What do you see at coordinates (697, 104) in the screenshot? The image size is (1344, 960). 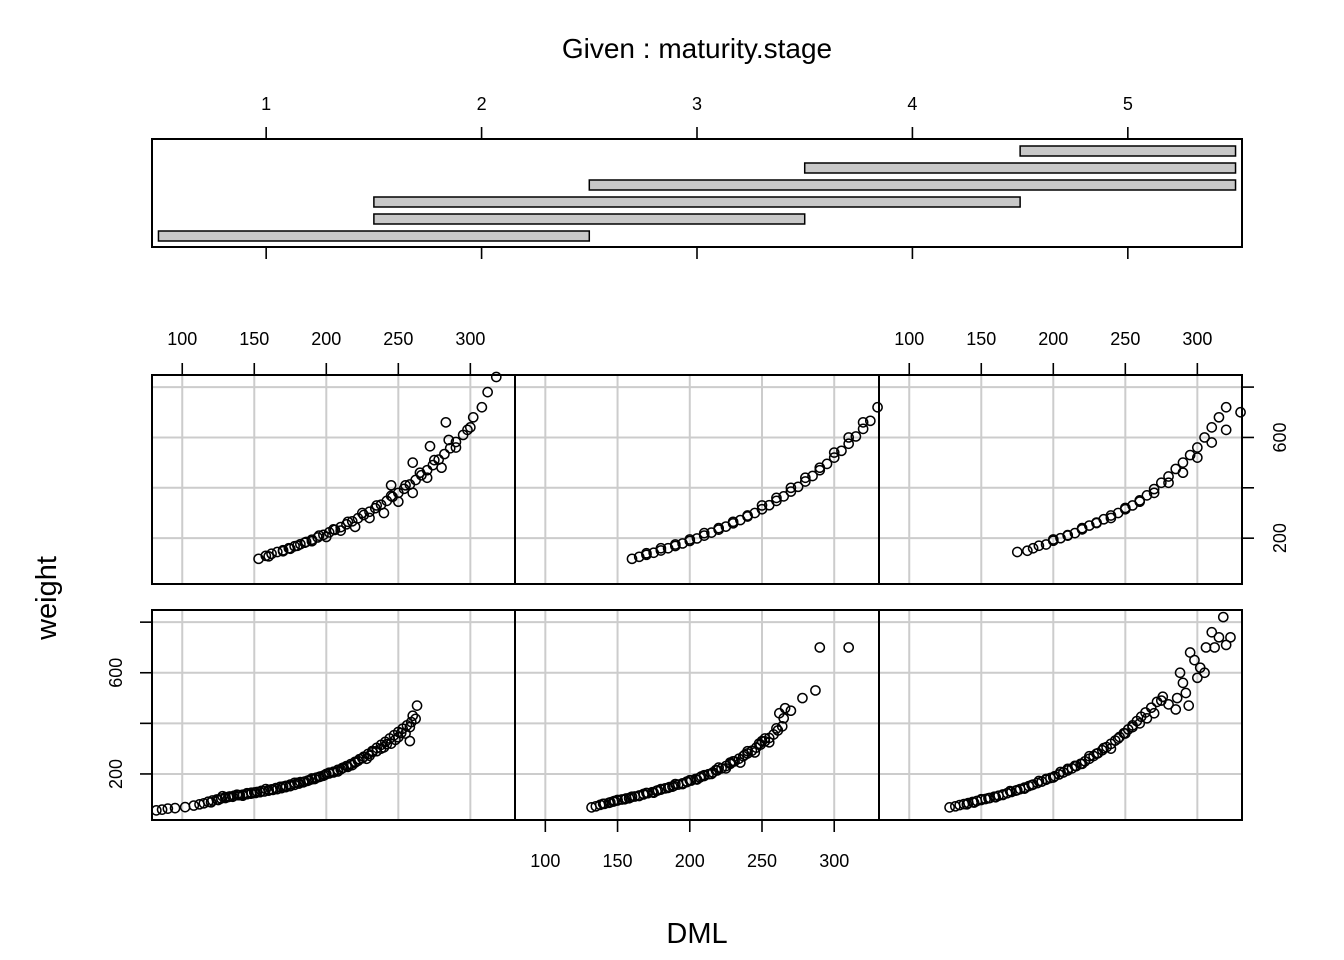 I see `given-tick-label: 3` at bounding box center [697, 104].